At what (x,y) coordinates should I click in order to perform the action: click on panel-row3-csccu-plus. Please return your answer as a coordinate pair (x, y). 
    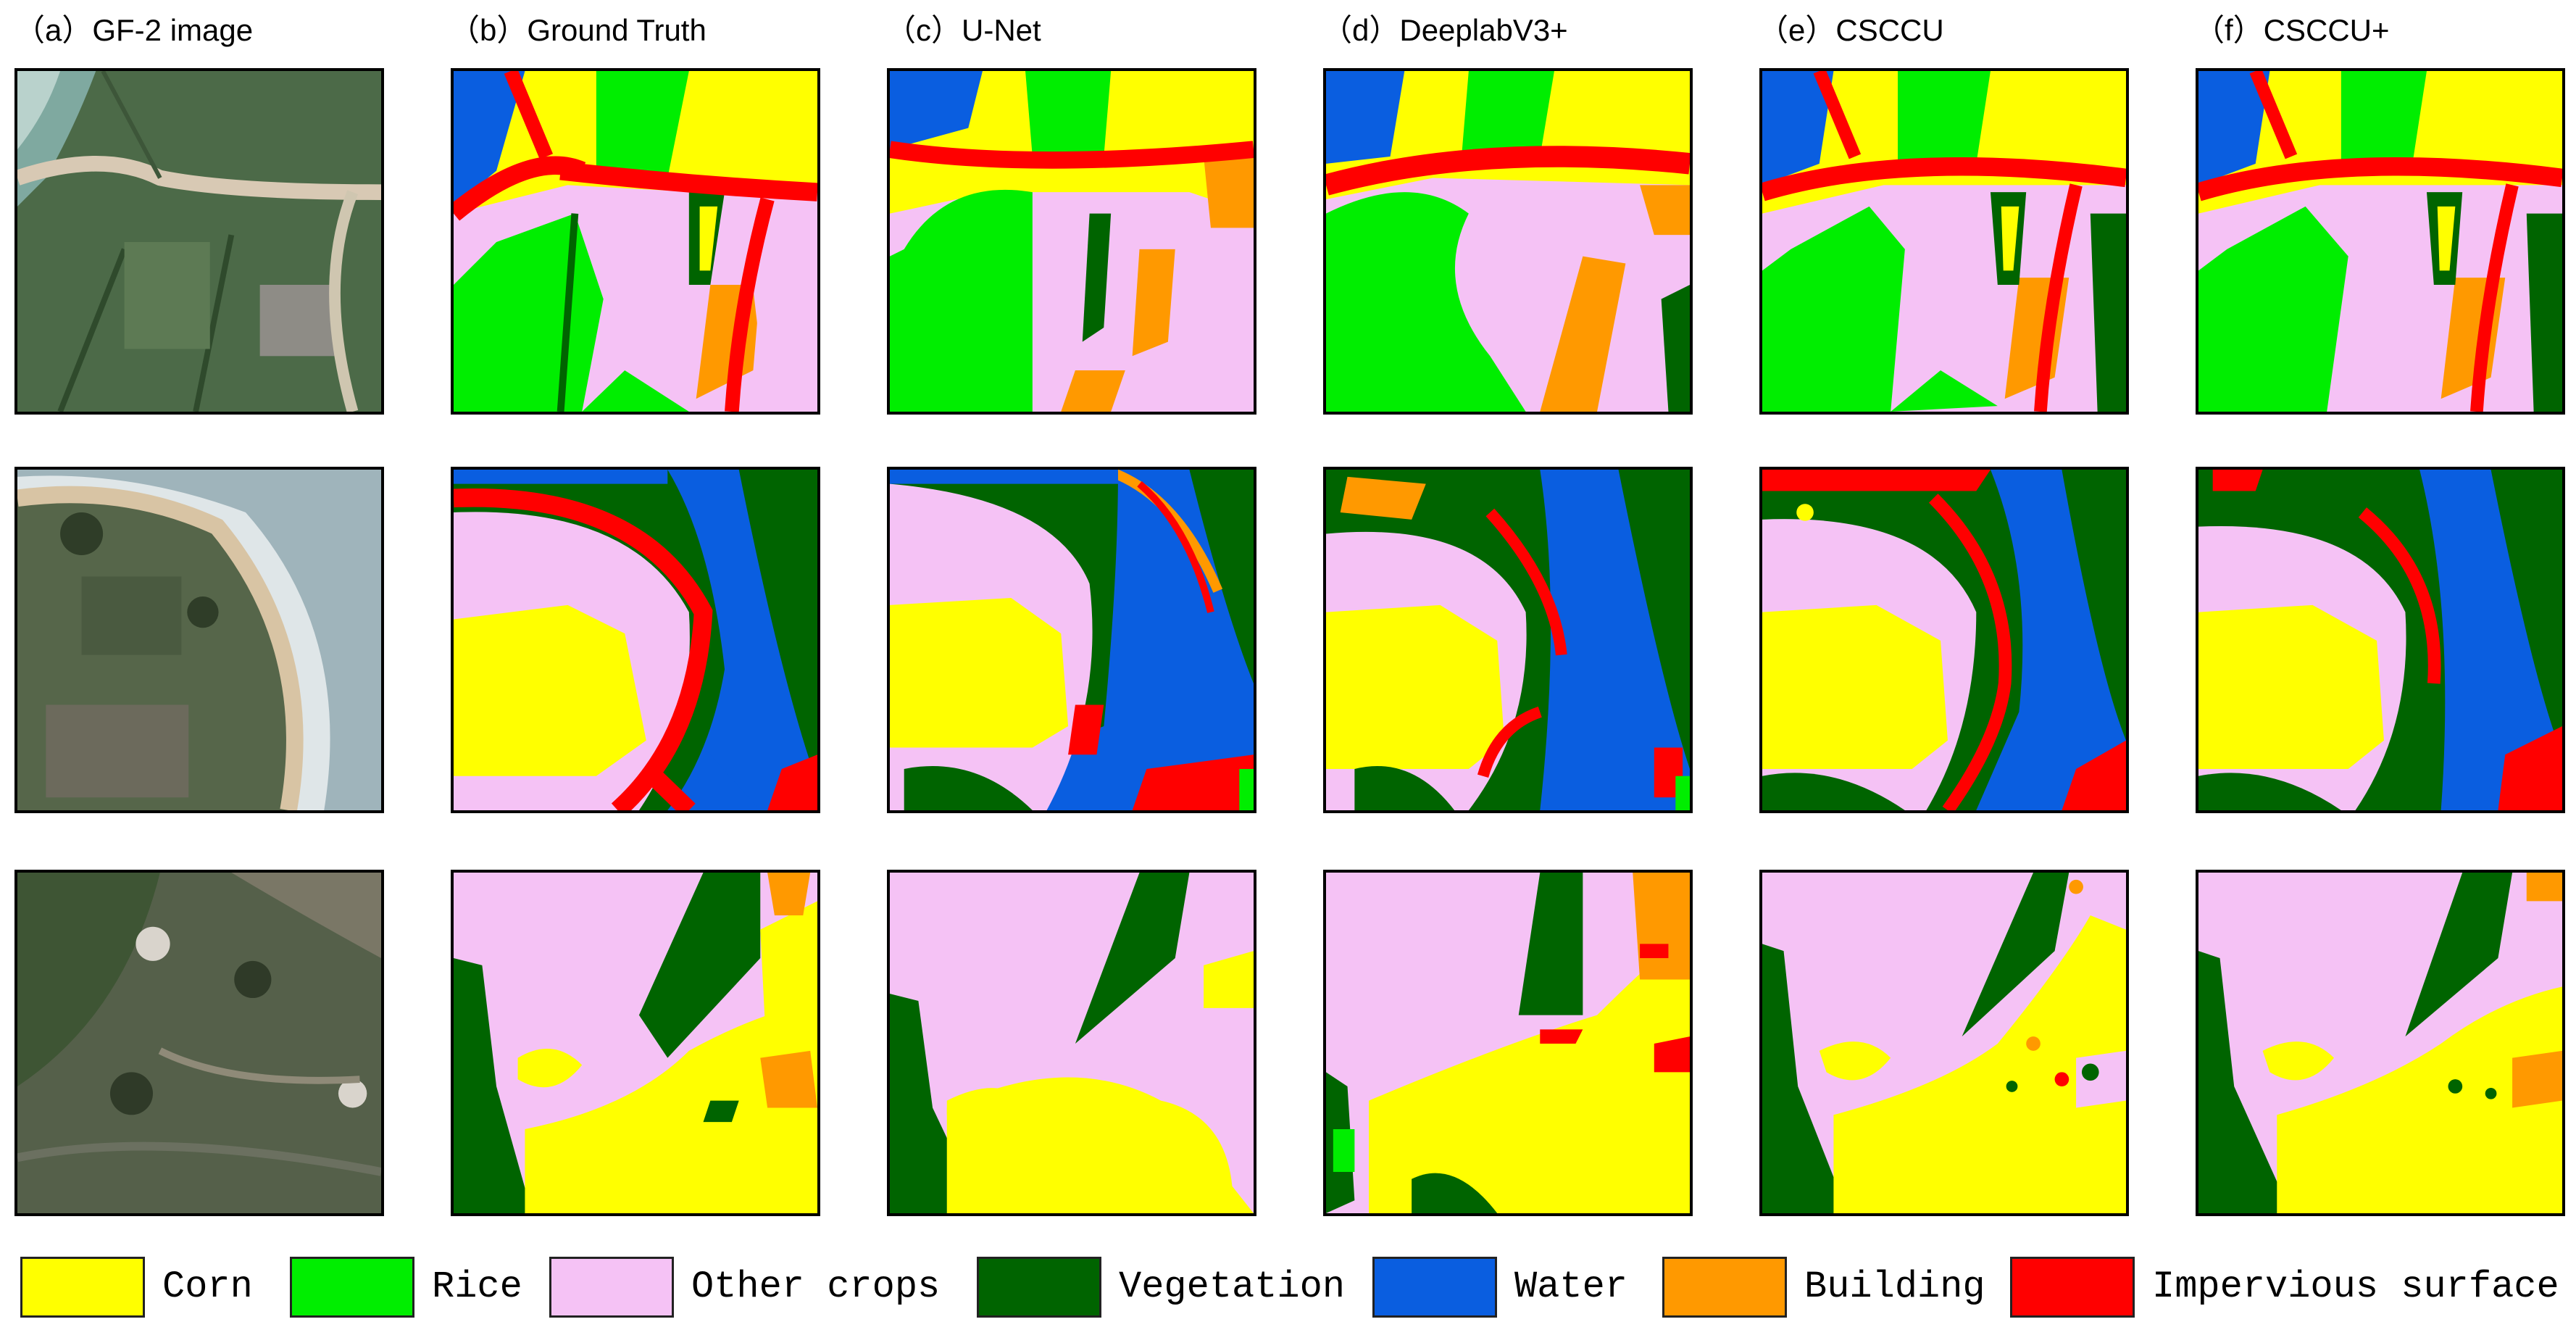
    Looking at the image, I should click on (2380, 1043).